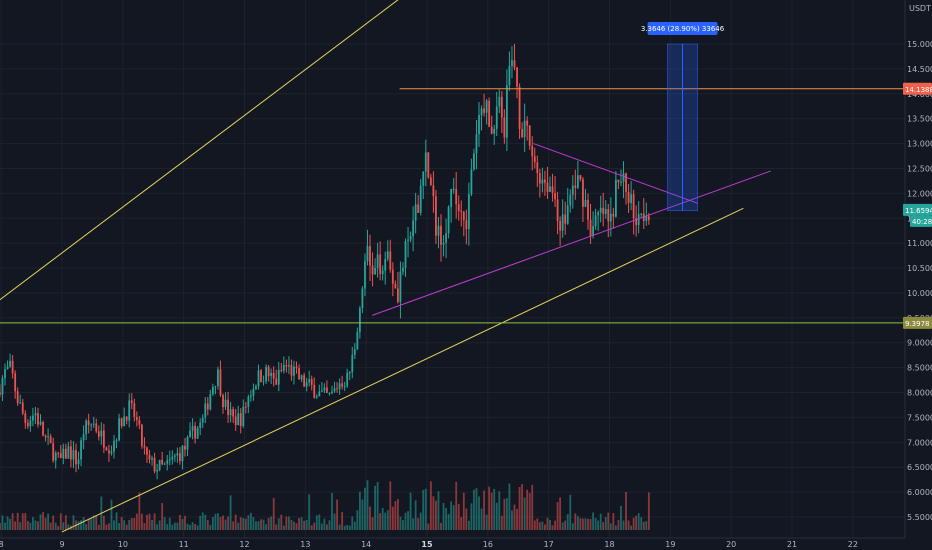 This screenshot has width=932, height=550. Describe the element at coordinates (919, 368) in the screenshot. I see `price-tick-label: 8.5000` at that location.